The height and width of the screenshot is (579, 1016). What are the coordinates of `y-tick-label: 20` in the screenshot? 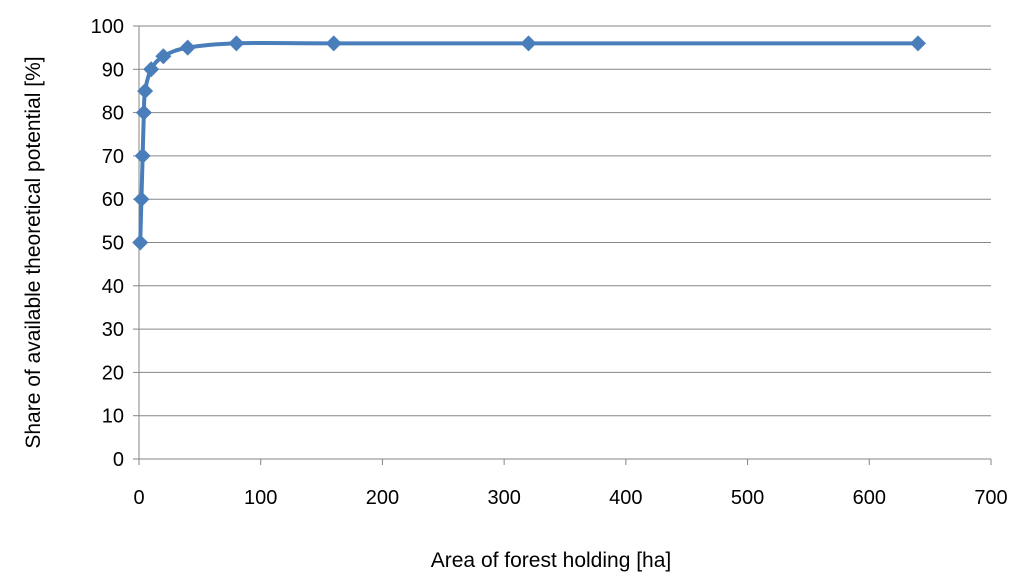 It's located at (113, 373).